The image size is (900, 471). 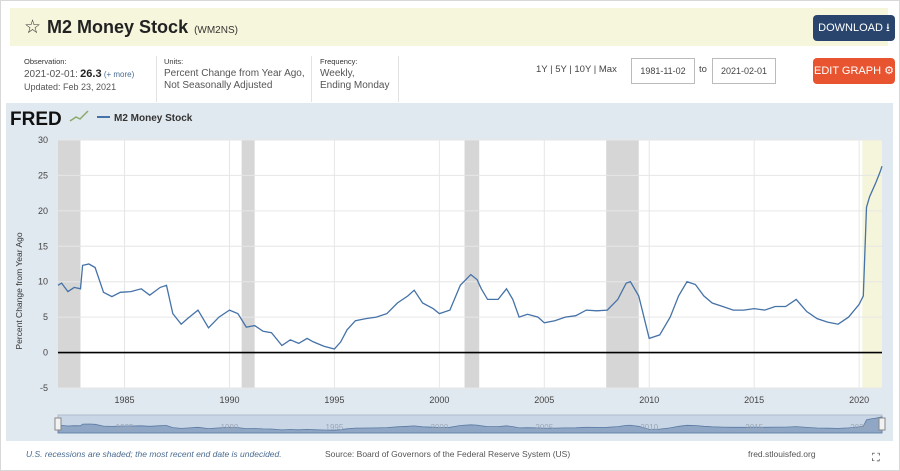 What do you see at coordinates (43, 246) in the screenshot?
I see `y-tick-label: 15` at bounding box center [43, 246].